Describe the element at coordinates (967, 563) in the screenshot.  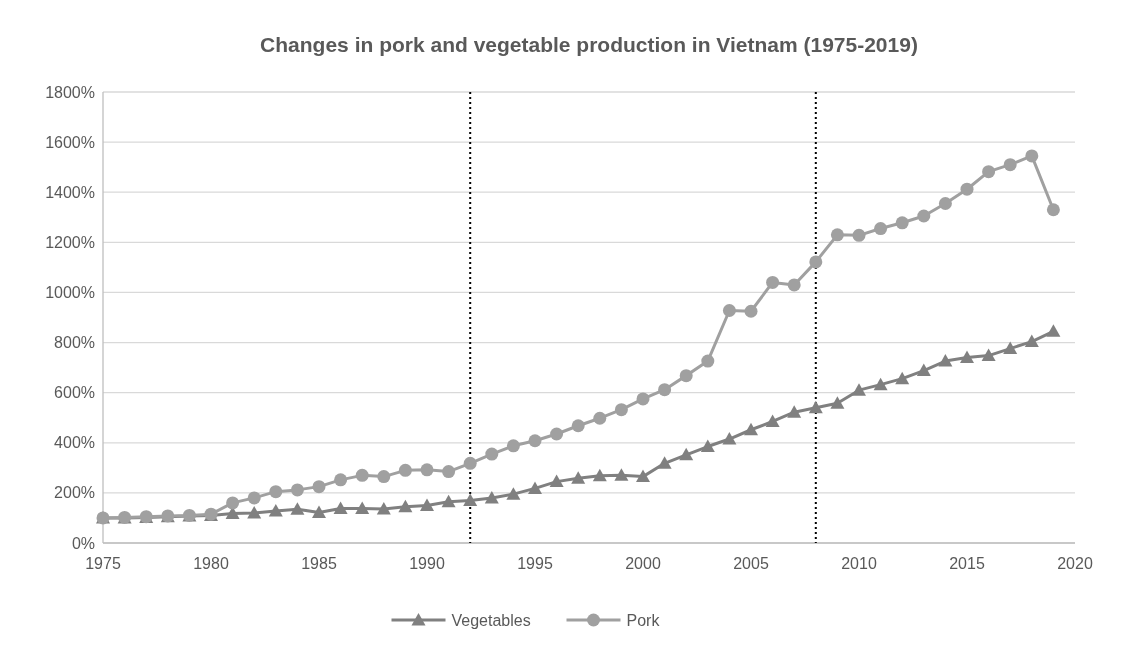
I see `x-tick-label: 2015` at that location.